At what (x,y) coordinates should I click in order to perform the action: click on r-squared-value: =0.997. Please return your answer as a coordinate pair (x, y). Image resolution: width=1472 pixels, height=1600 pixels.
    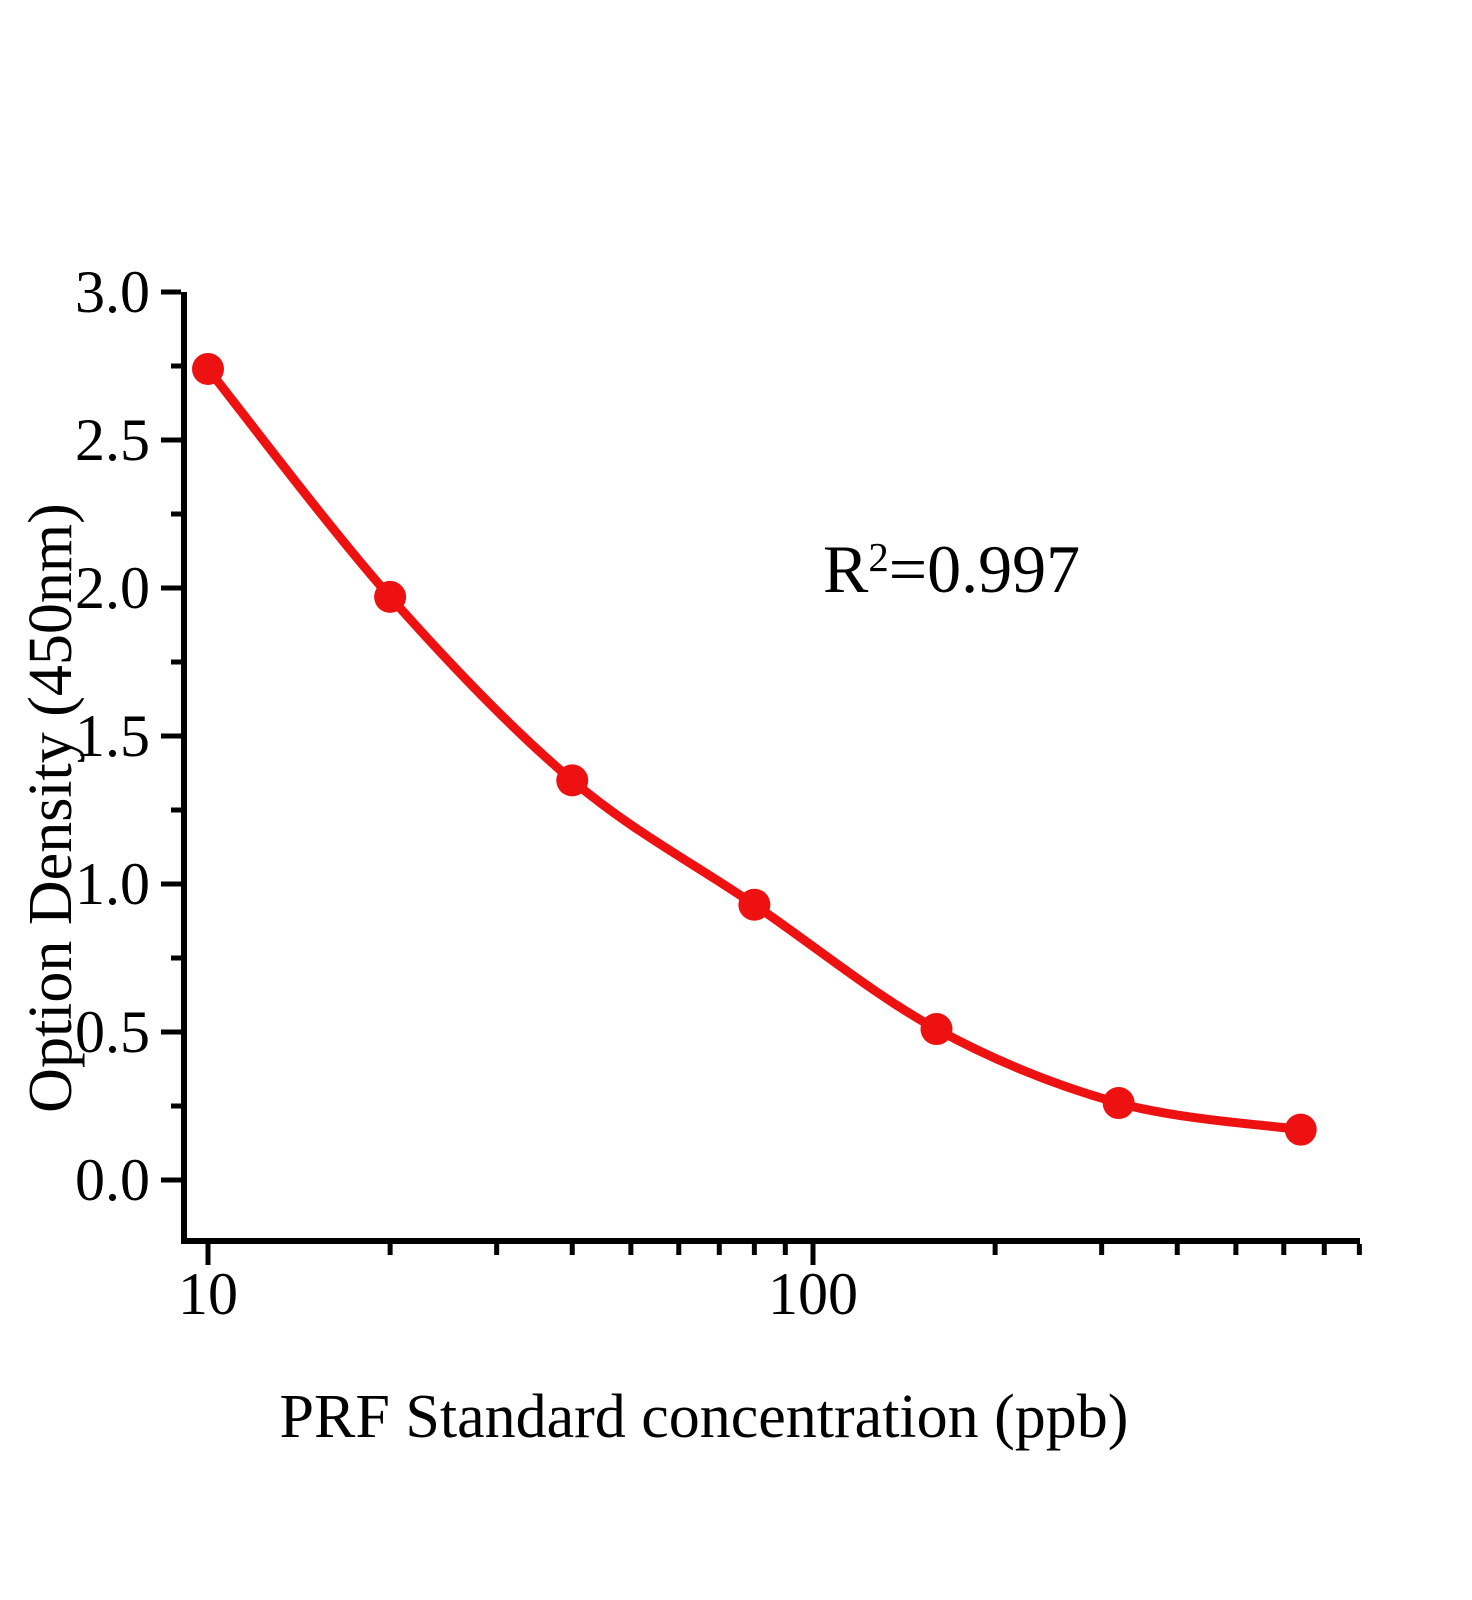
    Looking at the image, I should click on (984, 569).